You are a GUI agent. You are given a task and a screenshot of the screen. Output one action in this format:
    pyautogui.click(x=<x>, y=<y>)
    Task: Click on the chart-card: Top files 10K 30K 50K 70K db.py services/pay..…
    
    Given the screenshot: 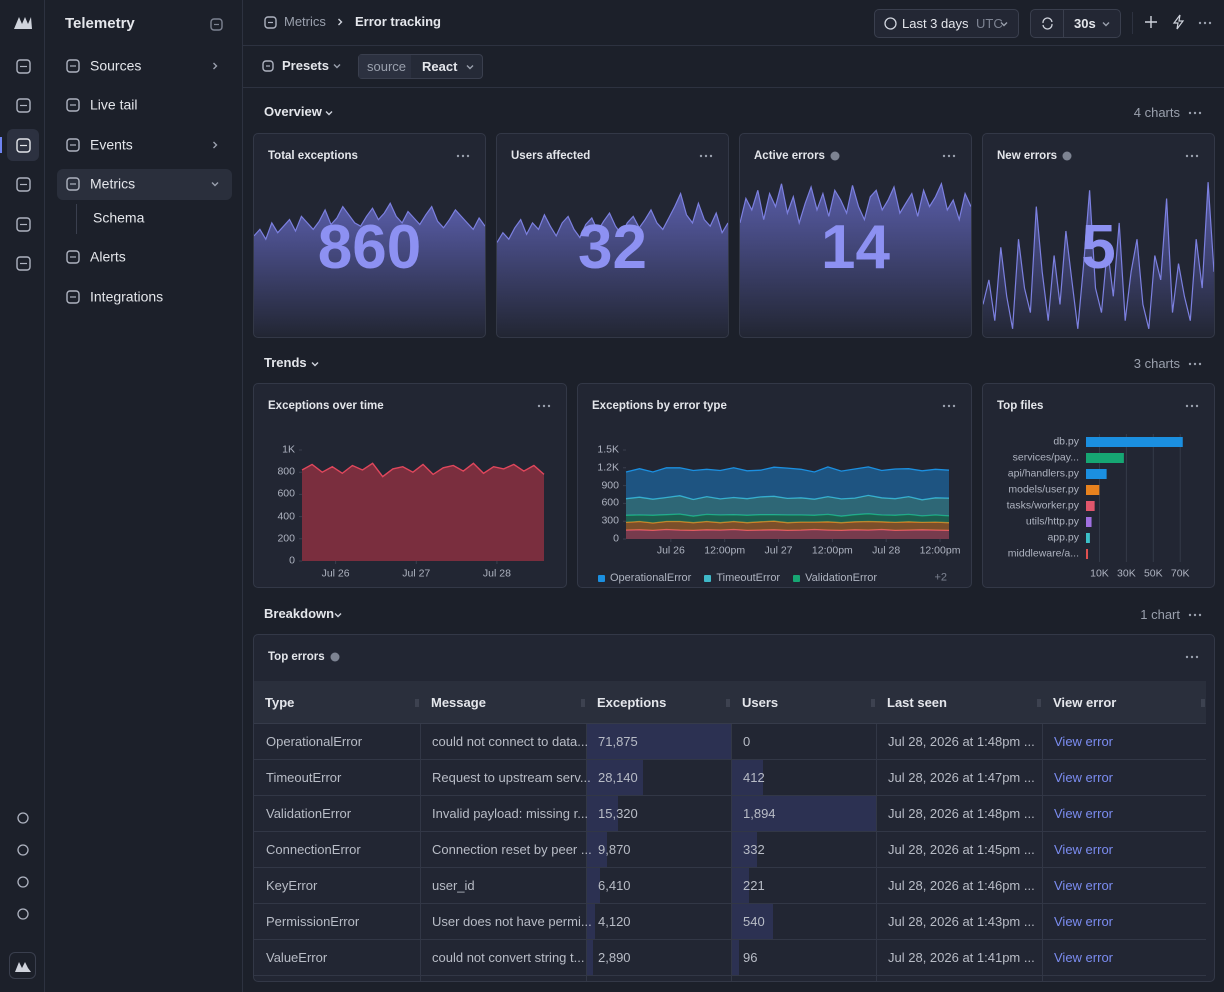 What is the action you would take?
    pyautogui.click(x=1098, y=485)
    